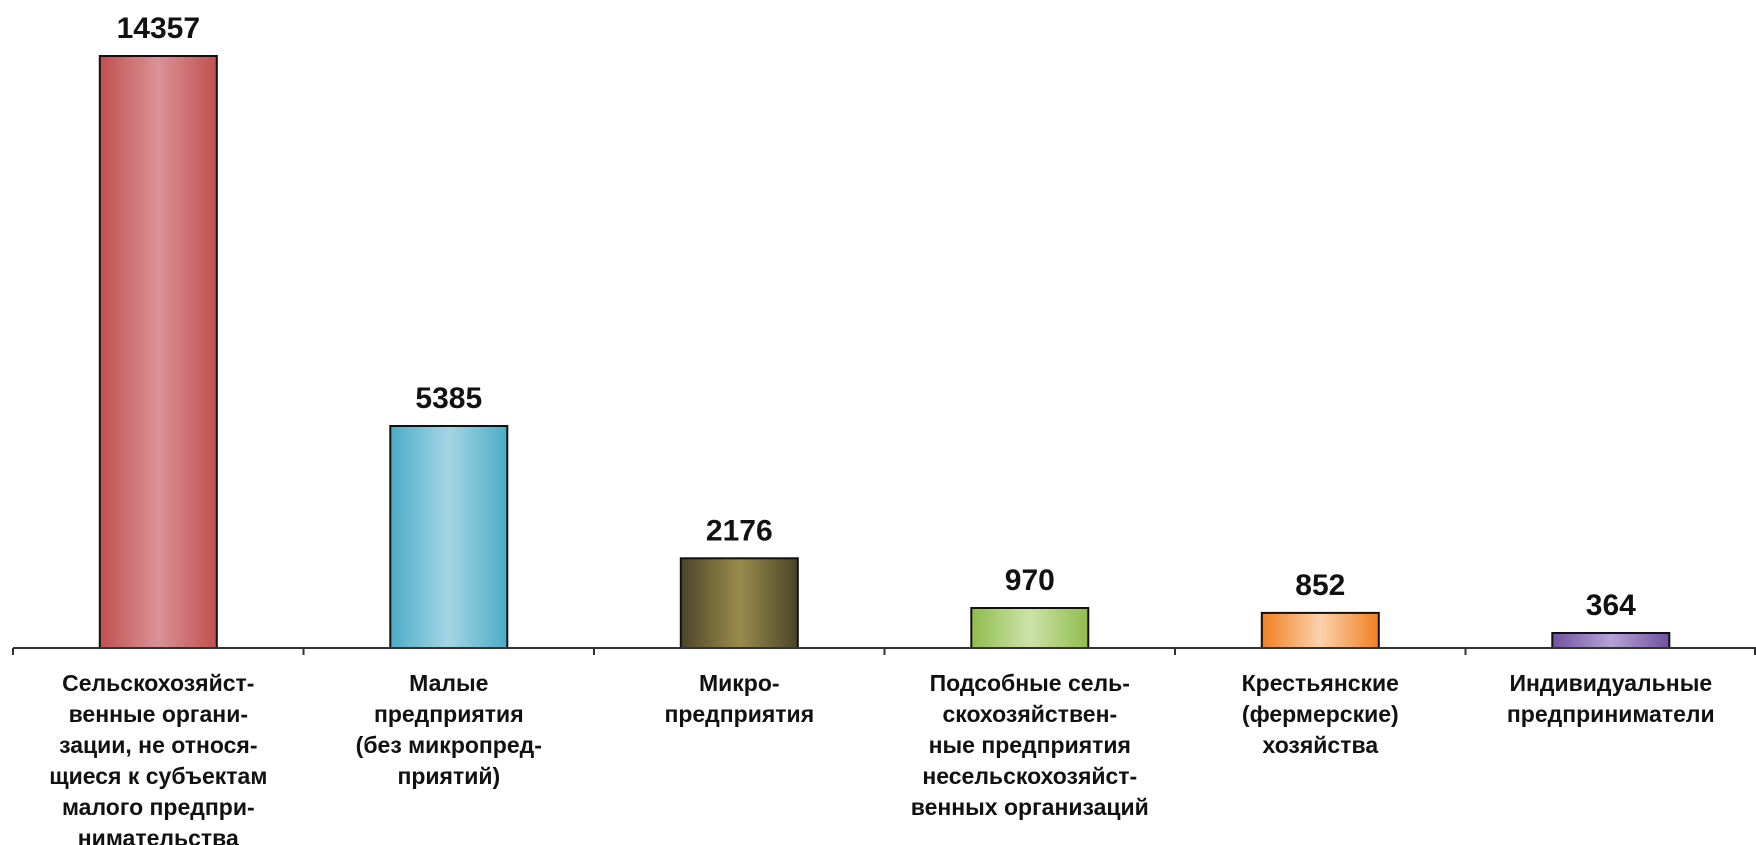 This screenshot has height=845, width=1756. I want to click on x-axis, so click(884, 651).